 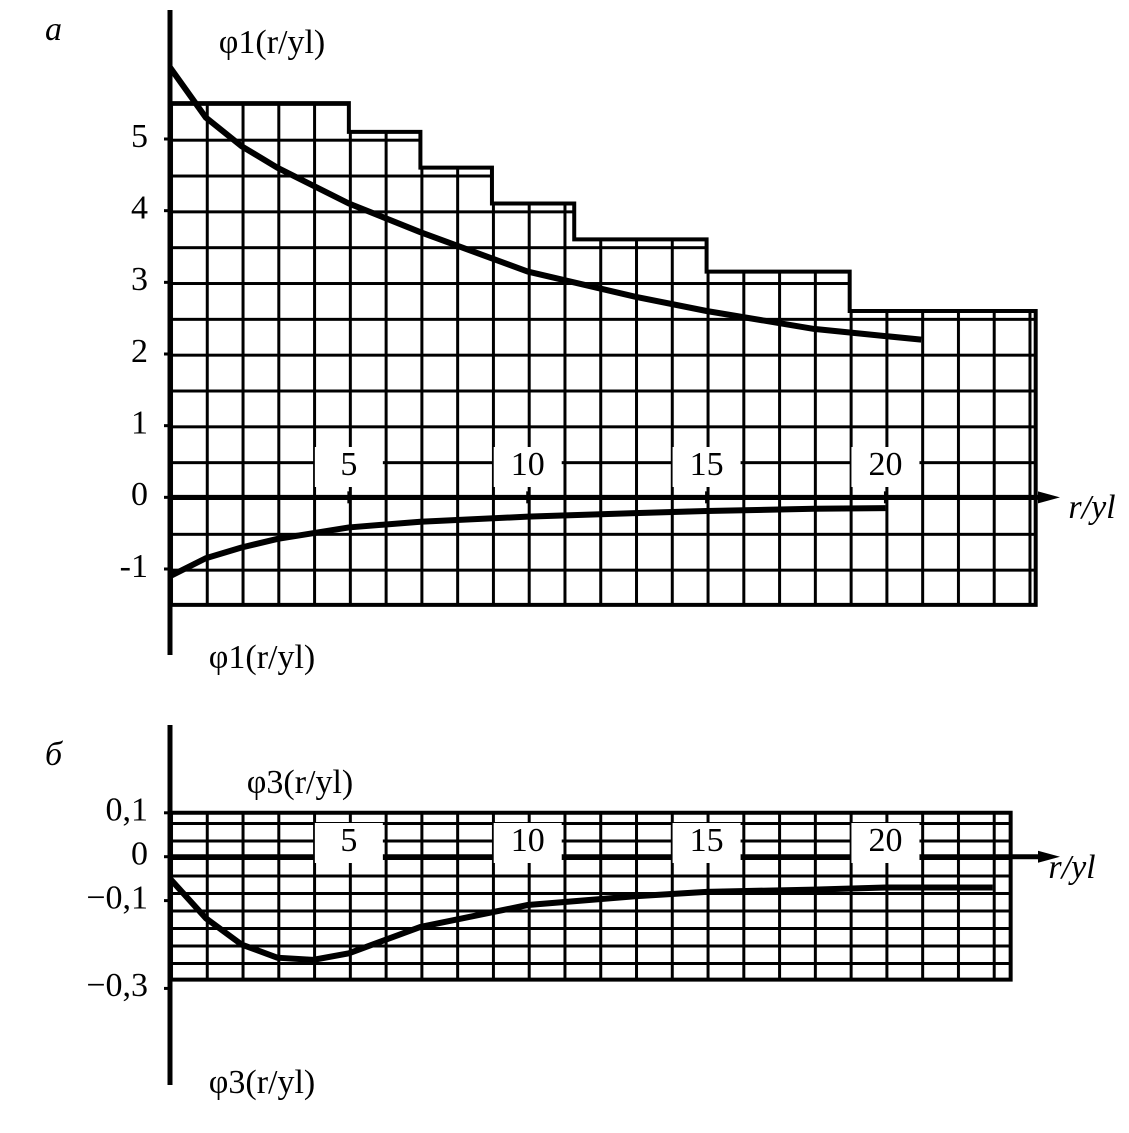 I want to click on panel-label: а, so click(x=53, y=29).